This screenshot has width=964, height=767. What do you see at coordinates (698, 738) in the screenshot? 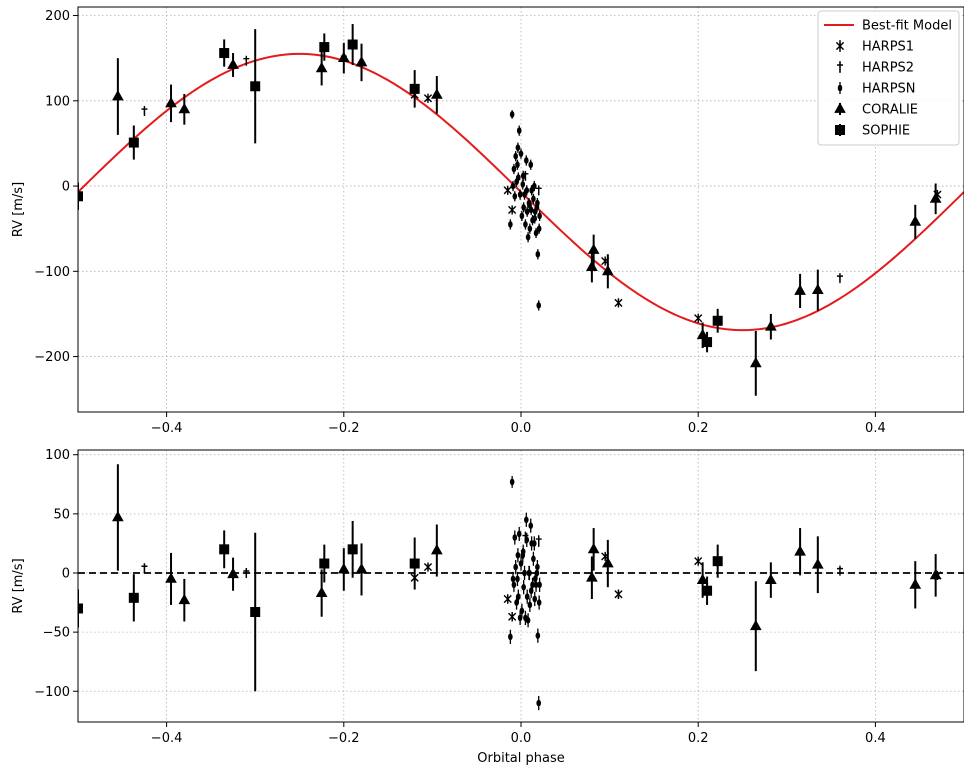
I see `bottom-x-tick-label: 0.2` at bounding box center [698, 738].